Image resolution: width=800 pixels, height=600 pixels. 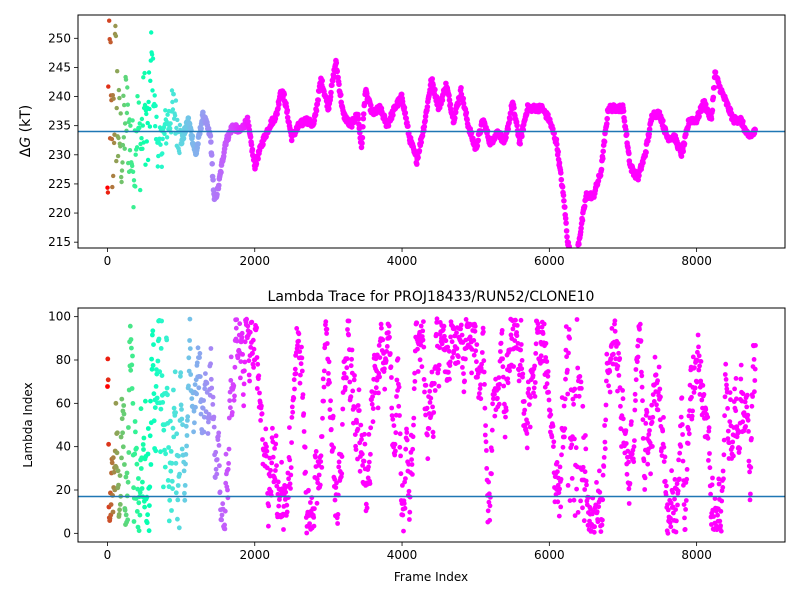 I want to click on x-tick-label: 0, so click(x=108, y=555).